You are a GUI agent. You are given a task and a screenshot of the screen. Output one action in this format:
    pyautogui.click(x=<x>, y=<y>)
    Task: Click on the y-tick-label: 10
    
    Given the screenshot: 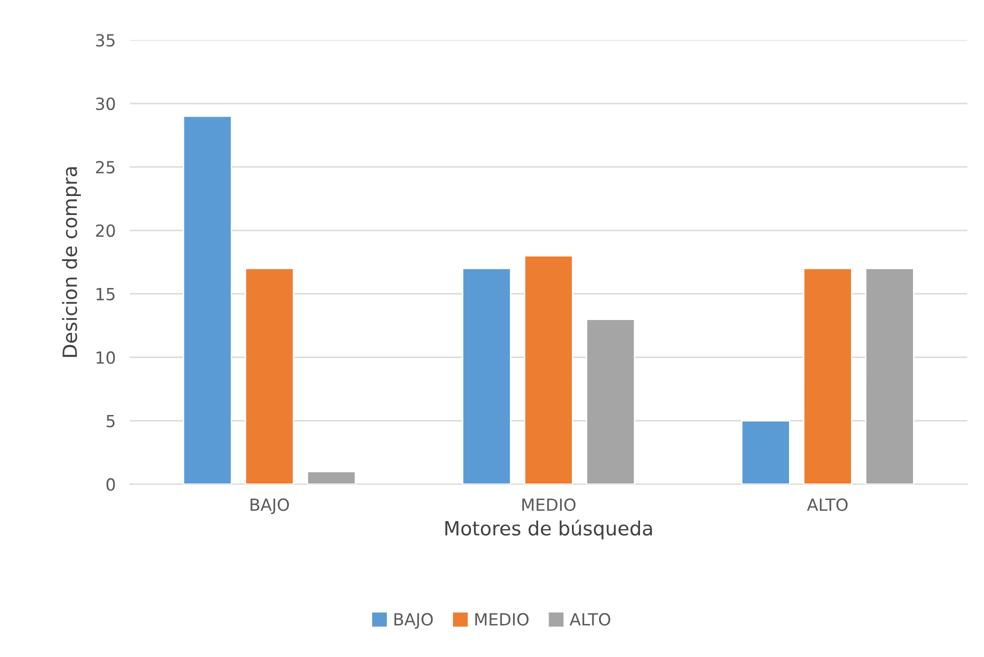 What is the action you would take?
    pyautogui.click(x=105, y=357)
    